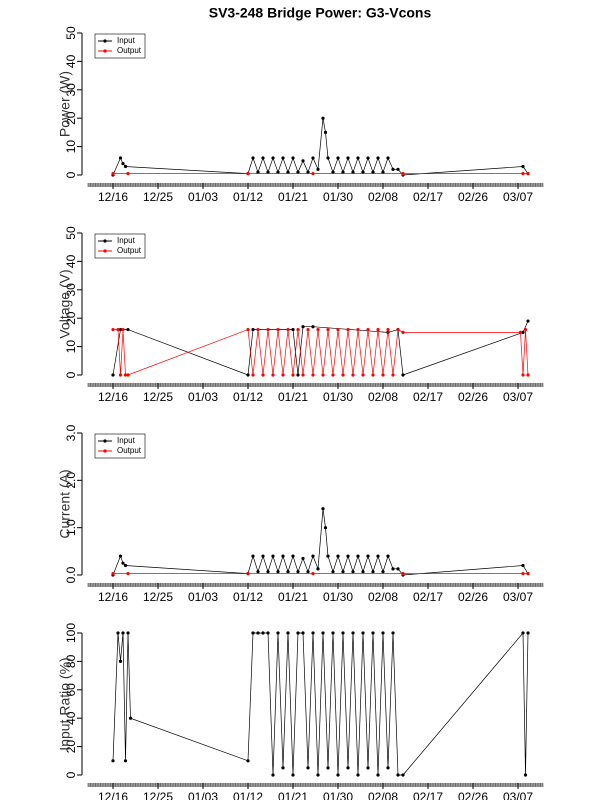 Image resolution: width=600 pixels, height=800 pixels. I want to click on y-tick-label: 30, so click(71, 290).